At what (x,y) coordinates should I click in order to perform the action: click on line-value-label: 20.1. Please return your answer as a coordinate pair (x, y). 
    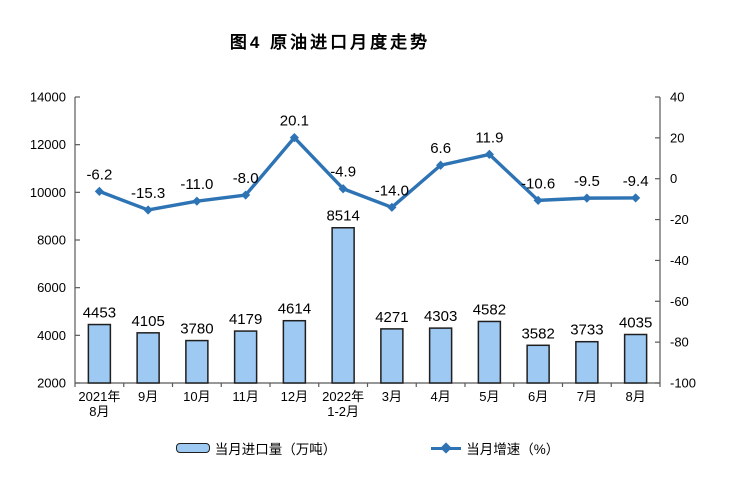
    Looking at the image, I should click on (294, 121).